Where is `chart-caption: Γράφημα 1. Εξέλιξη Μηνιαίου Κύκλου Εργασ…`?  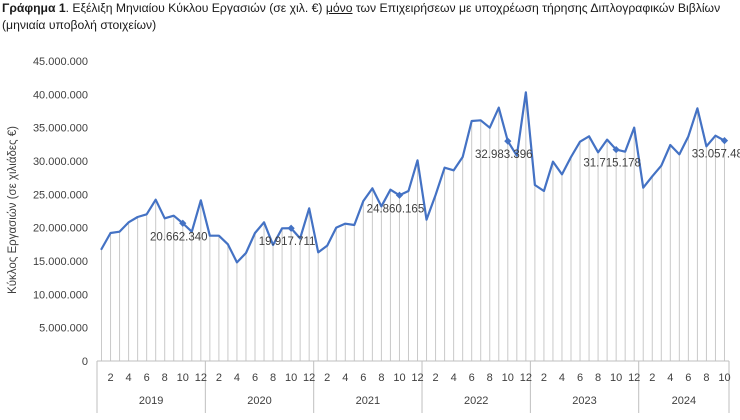 chart-caption: Γράφημα 1. Εξέλιξη Μηνιαίου Κύκλου Εργασ… is located at coordinates (370, 17).